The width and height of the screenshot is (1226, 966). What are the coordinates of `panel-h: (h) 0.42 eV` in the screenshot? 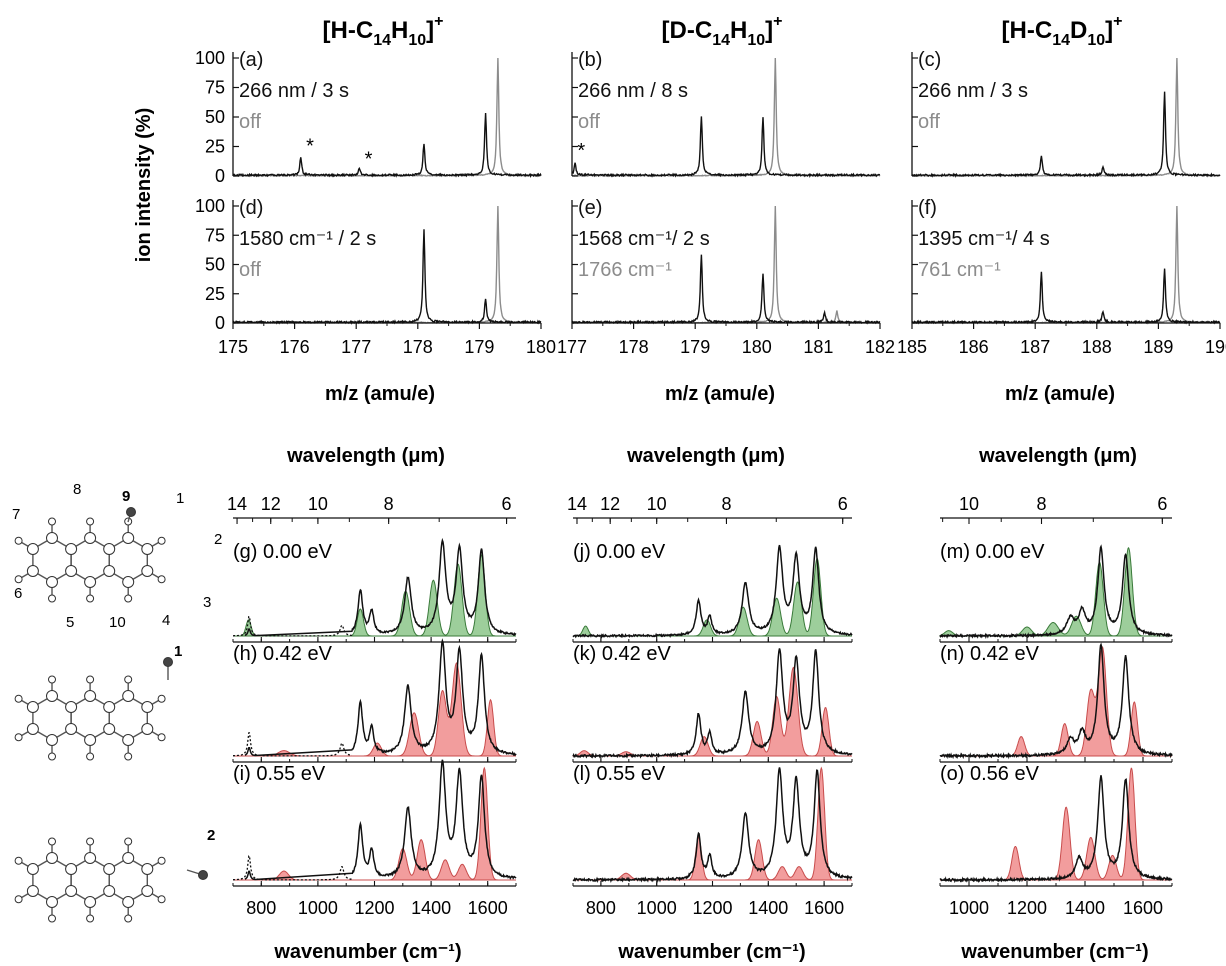 It's located at (374, 700).